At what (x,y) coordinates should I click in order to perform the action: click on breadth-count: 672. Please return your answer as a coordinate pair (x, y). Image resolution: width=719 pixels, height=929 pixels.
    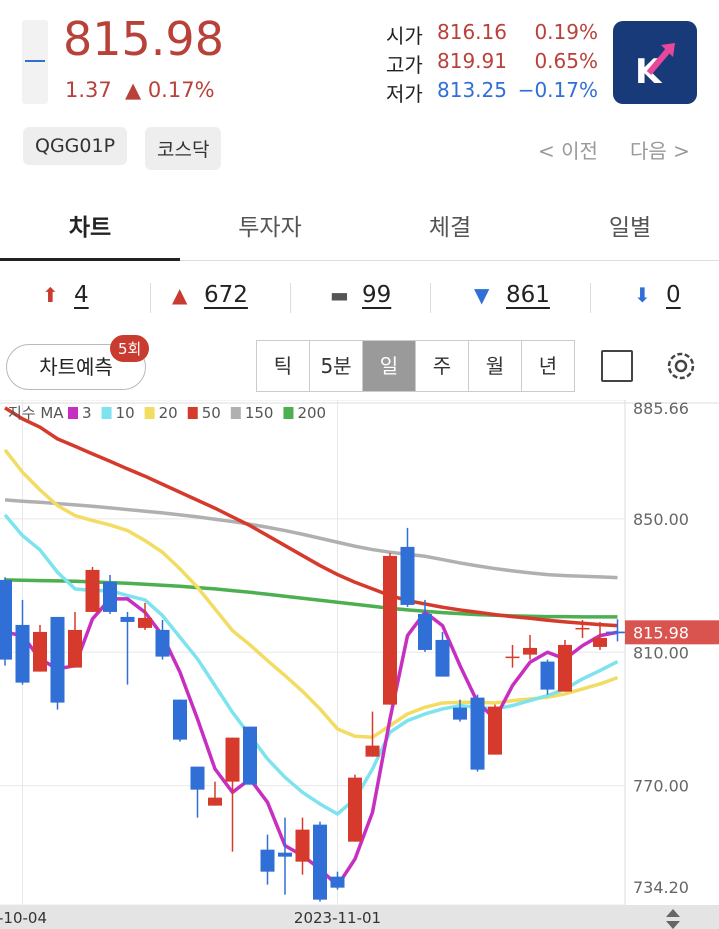
    Looking at the image, I should click on (226, 295).